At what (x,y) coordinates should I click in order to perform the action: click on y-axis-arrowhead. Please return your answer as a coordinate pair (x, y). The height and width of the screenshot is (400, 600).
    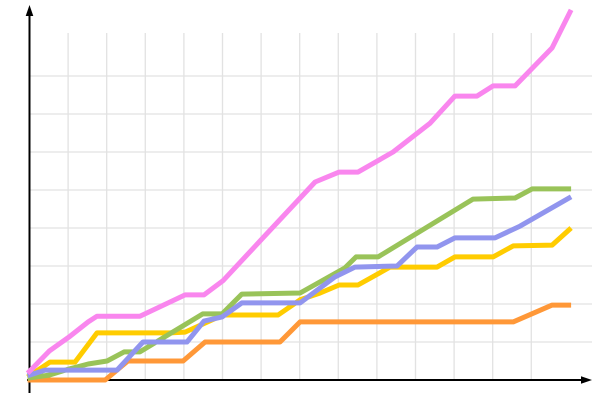
    Looking at the image, I should click on (29, 10).